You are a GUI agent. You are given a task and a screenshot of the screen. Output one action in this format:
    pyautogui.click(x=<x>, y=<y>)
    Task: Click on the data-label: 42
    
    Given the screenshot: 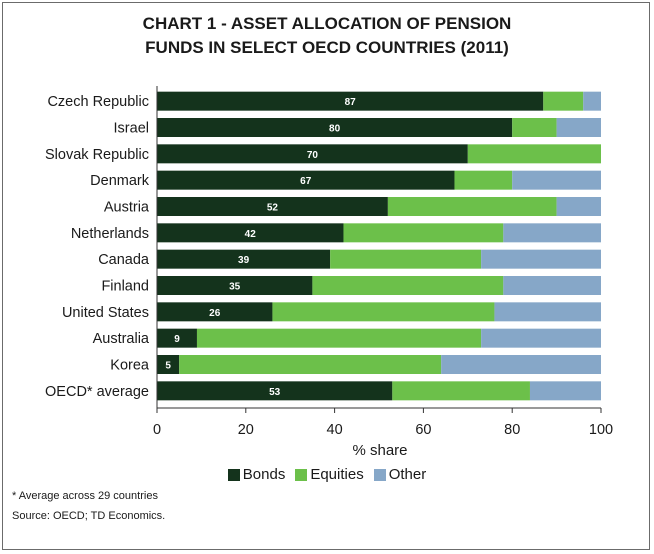 What is the action you would take?
    pyautogui.click(x=251, y=234)
    